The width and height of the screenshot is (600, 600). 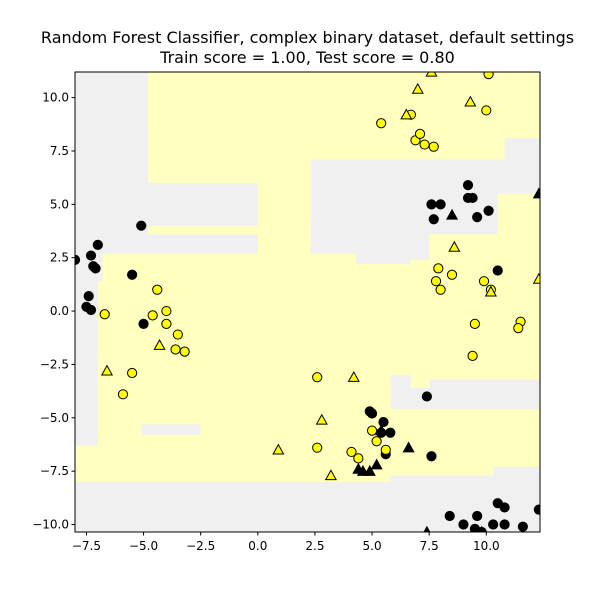 I want to click on y-tick-label: 10.0, so click(x=55, y=98).